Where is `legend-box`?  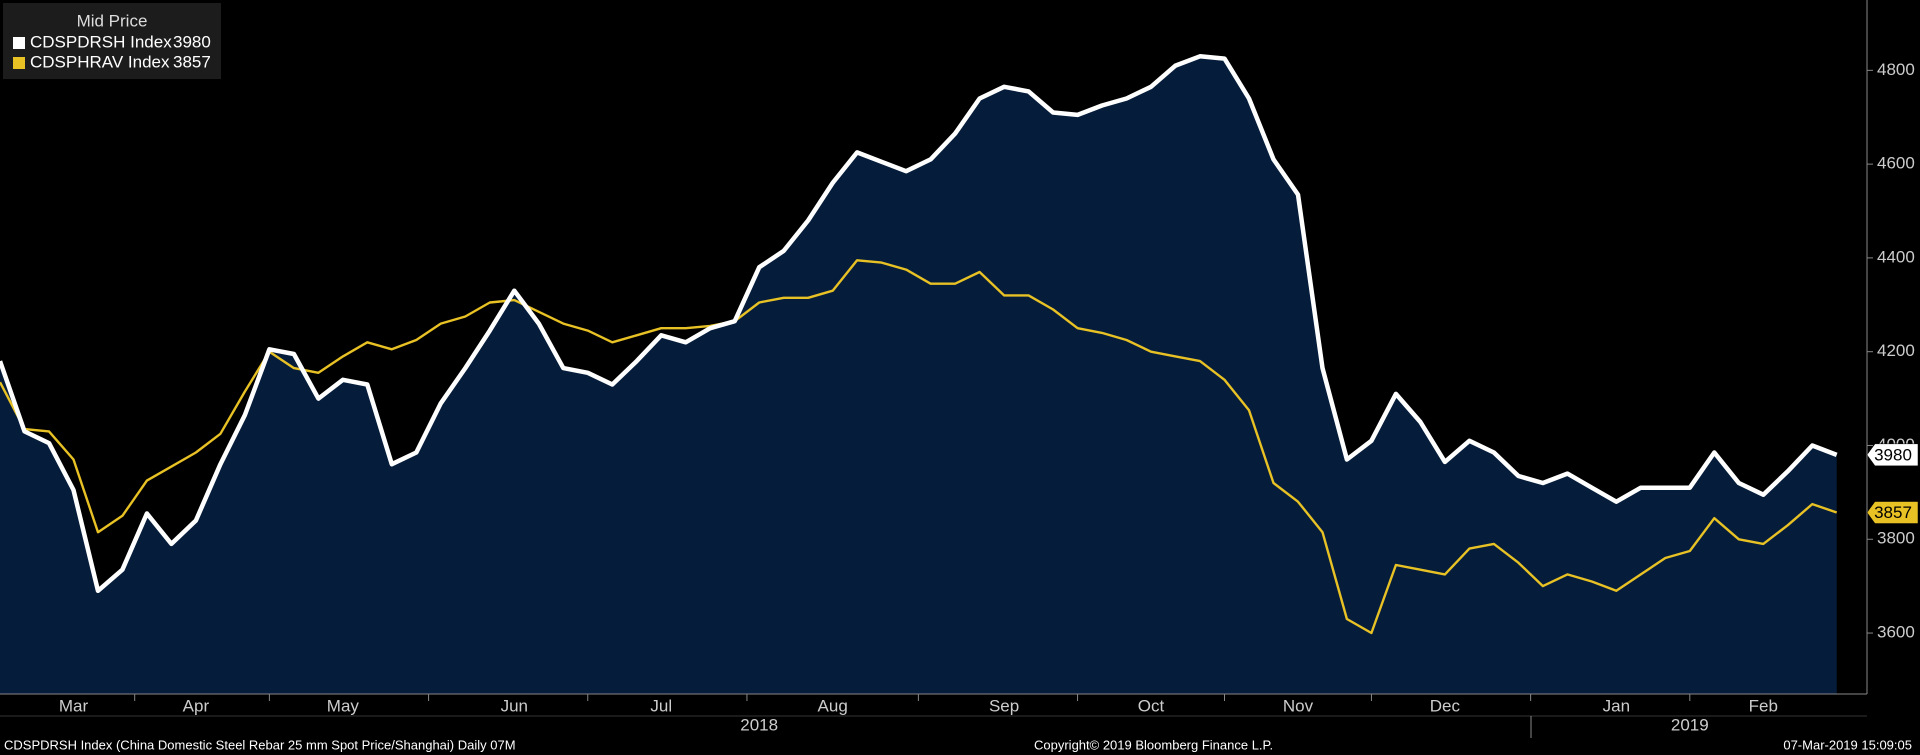 legend-box is located at coordinates (112, 41).